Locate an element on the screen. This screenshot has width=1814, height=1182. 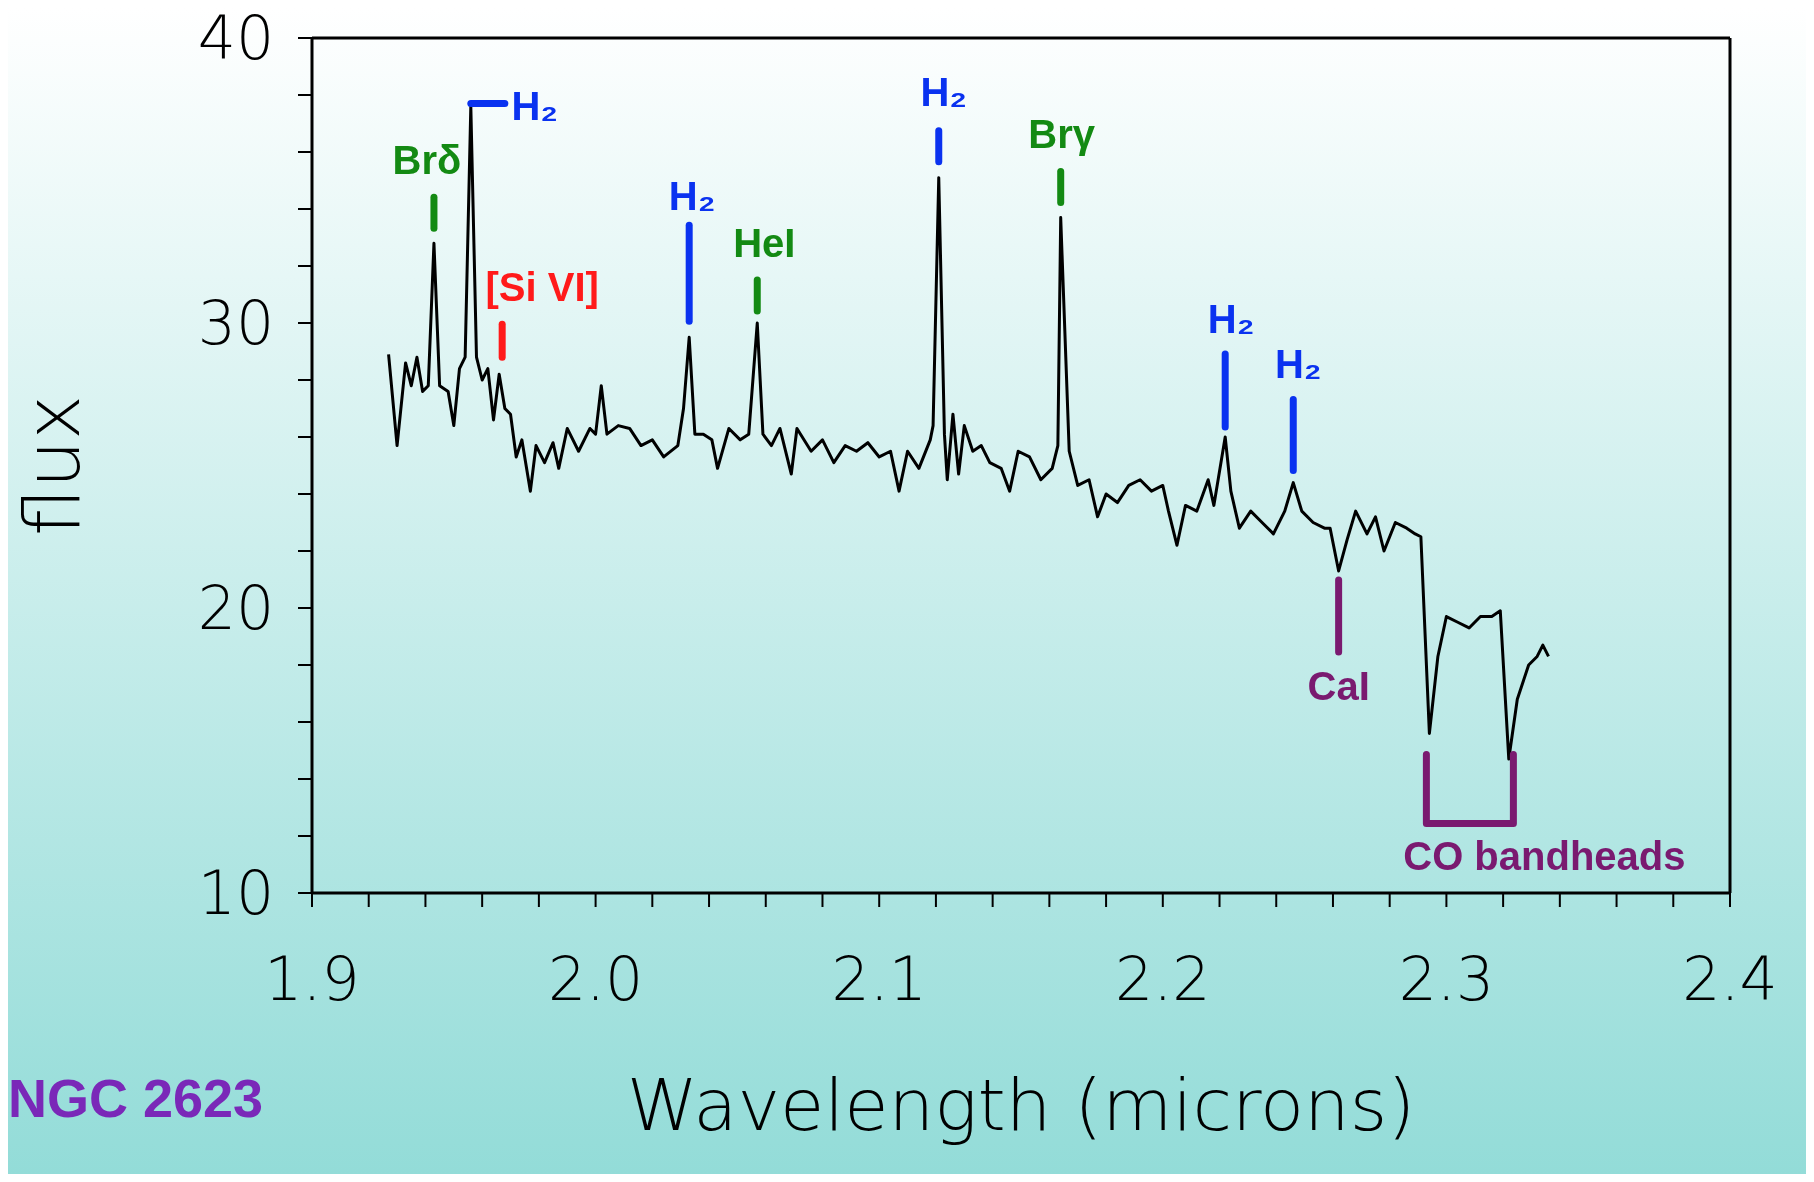
annotation: CaI is located at coordinates (1338, 685).